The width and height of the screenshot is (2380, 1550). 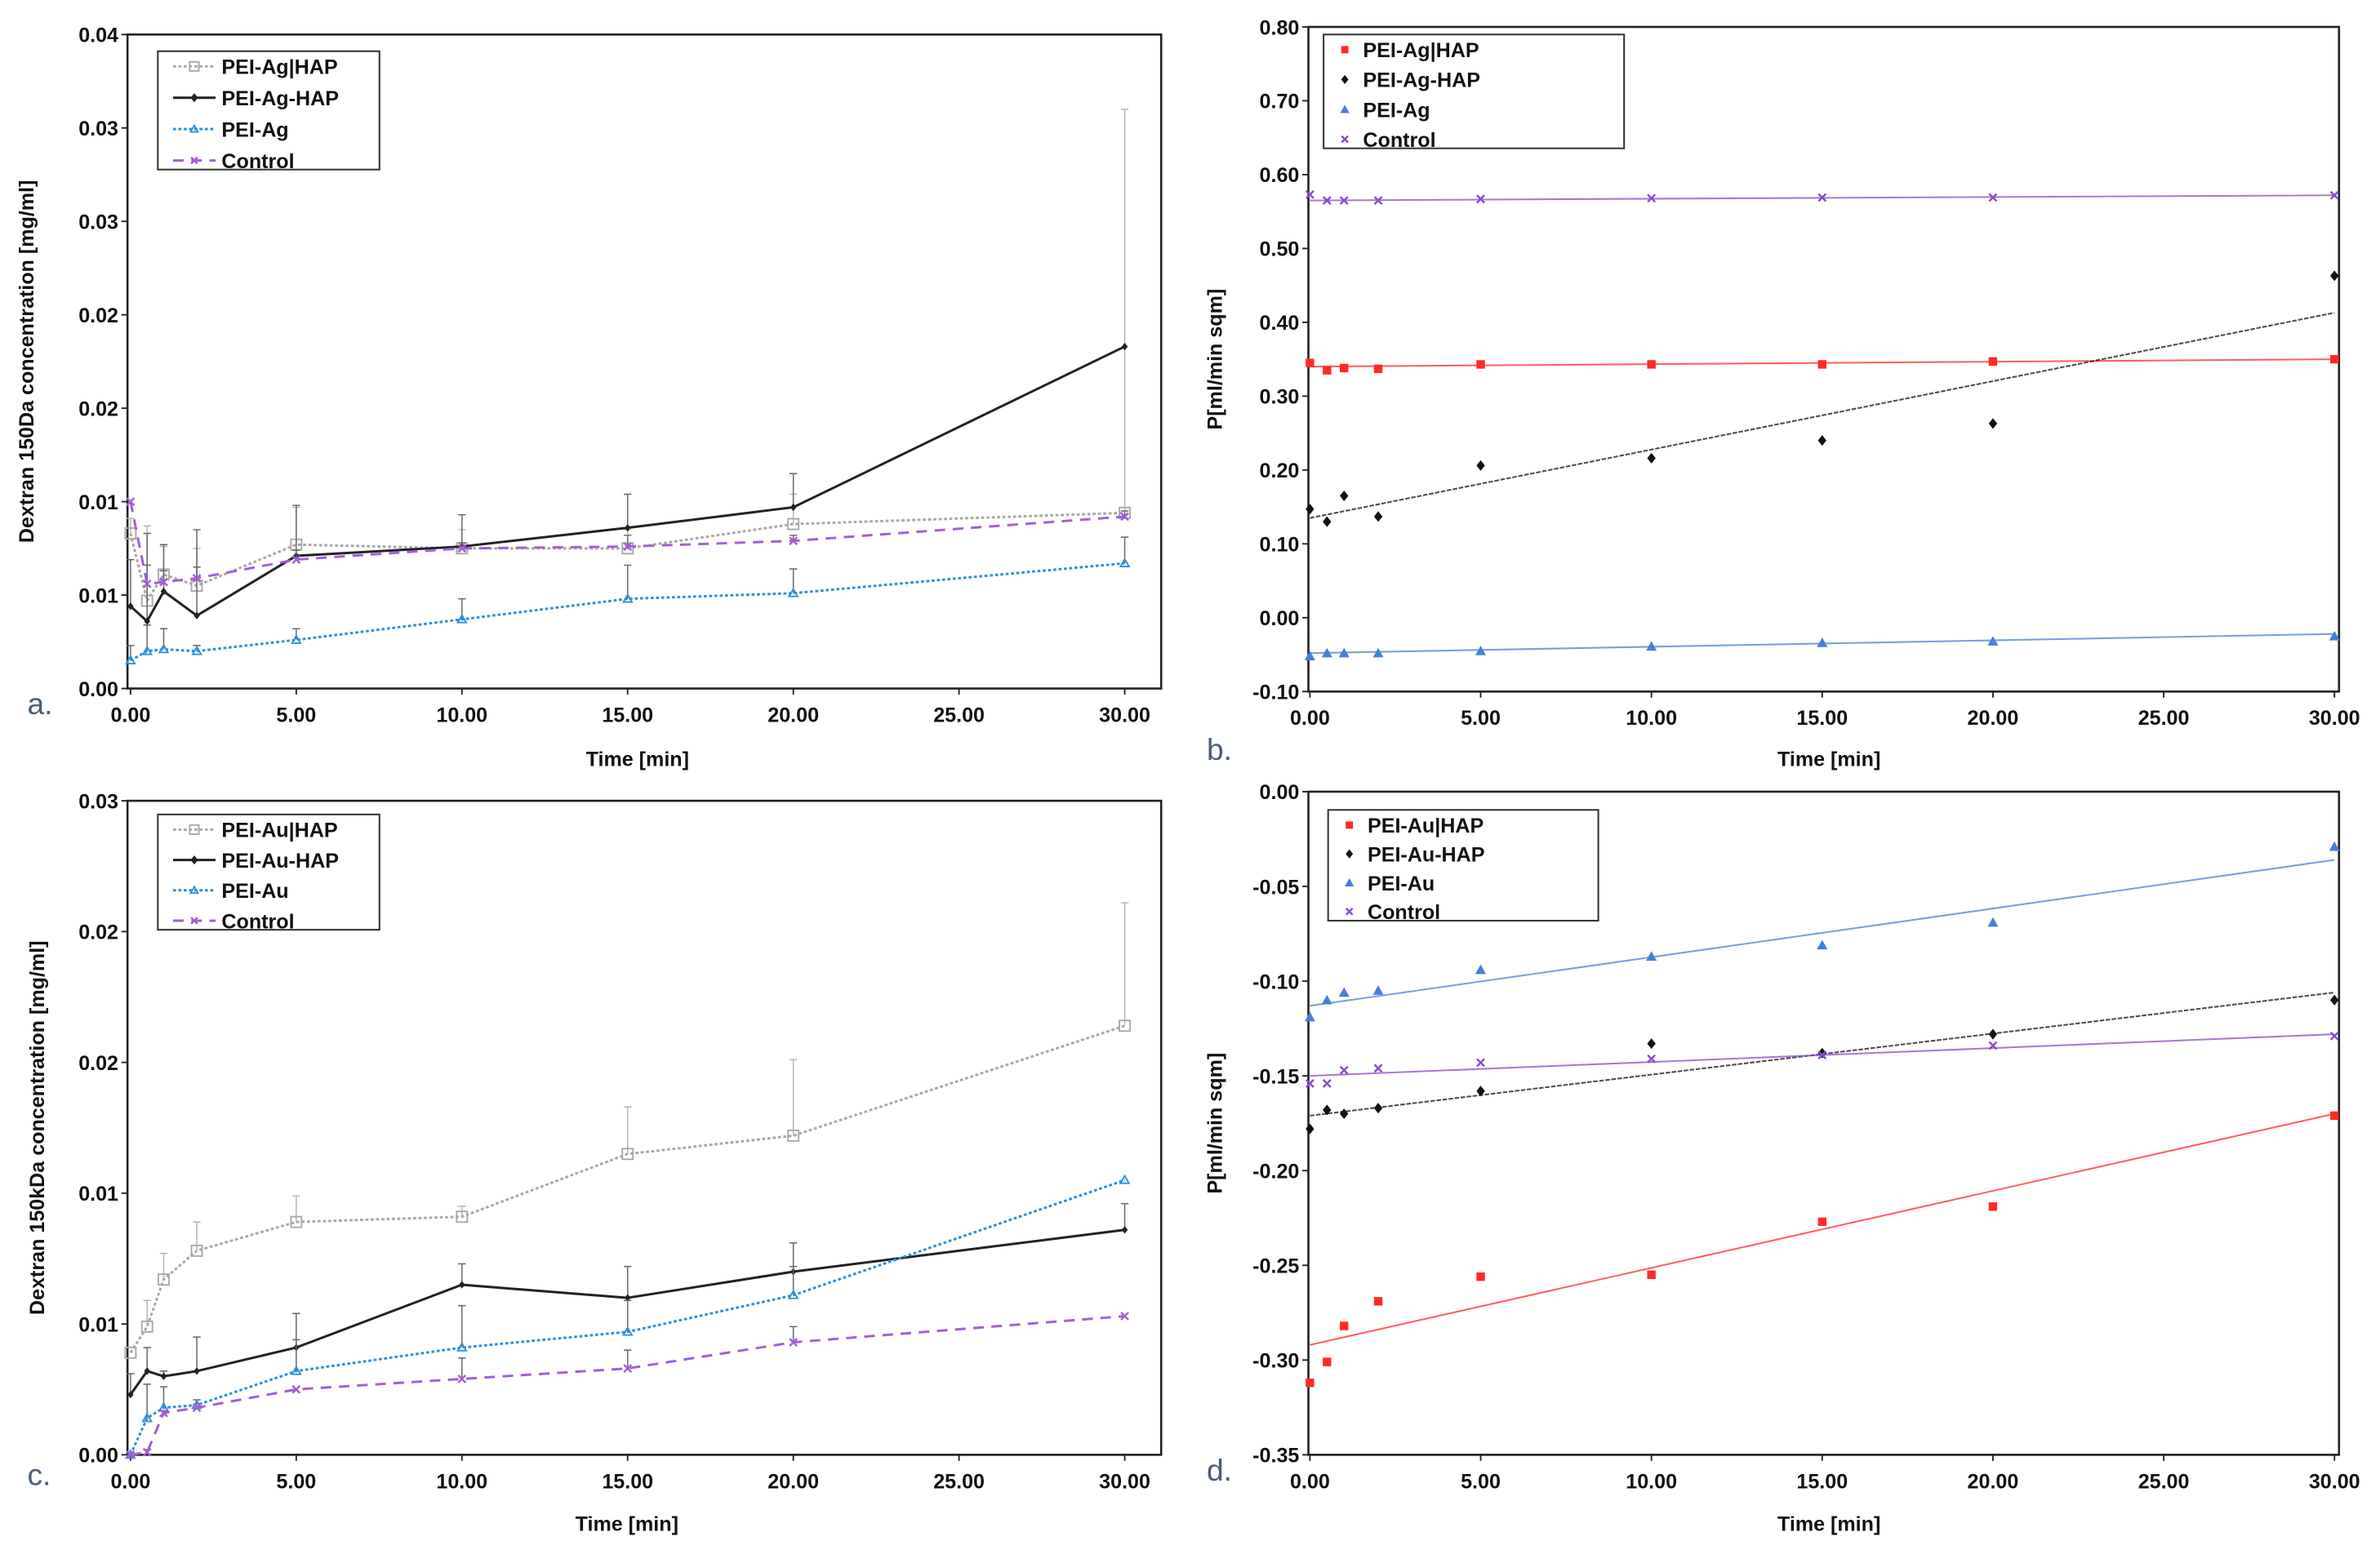 I want to click on y-axis-title: Dextran 150kDa concentration [mg/ml], so click(x=38, y=1127).